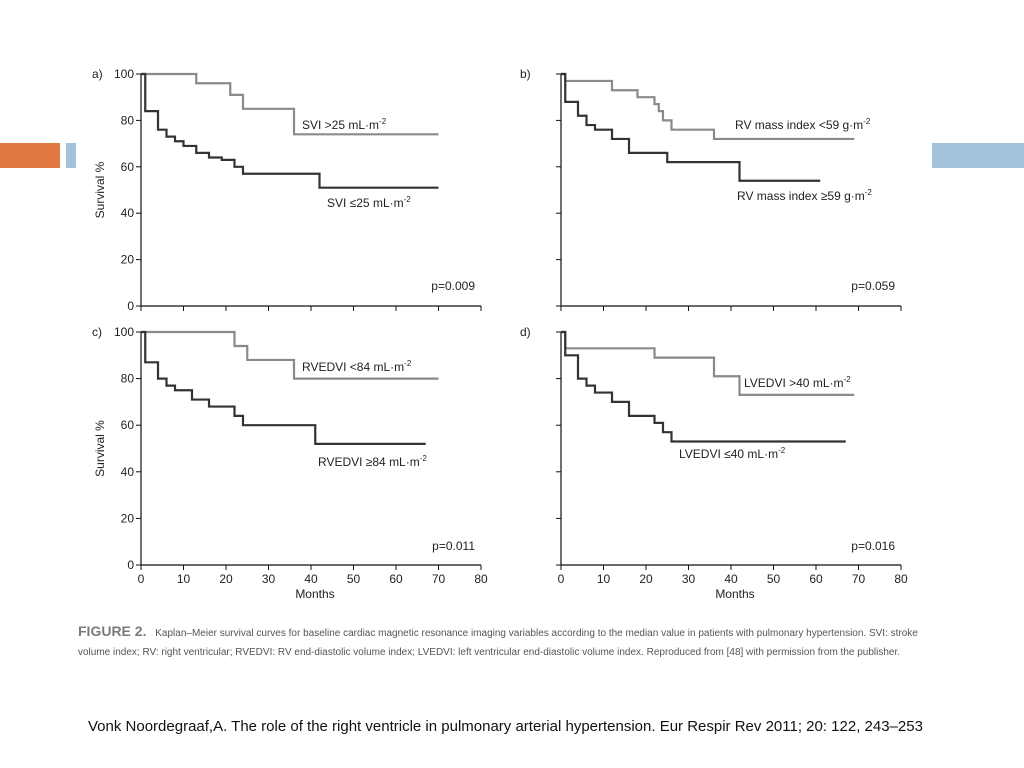  I want to click on series-label: RV mass index ≥59 g·m-2, so click(804, 195).